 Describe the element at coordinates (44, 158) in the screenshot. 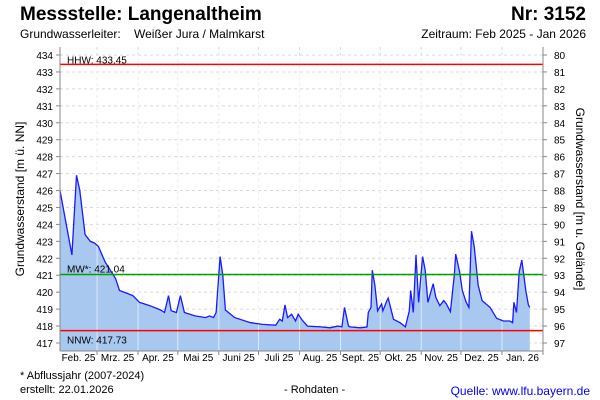

I see `y-tick-label: 428` at that location.